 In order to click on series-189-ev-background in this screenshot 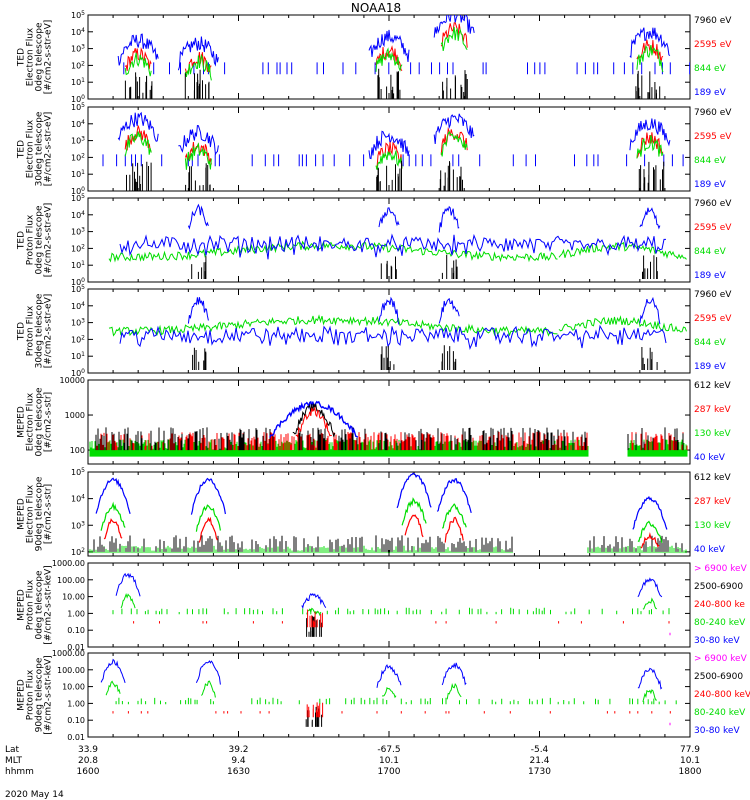, I will do `click(393, 160)`.